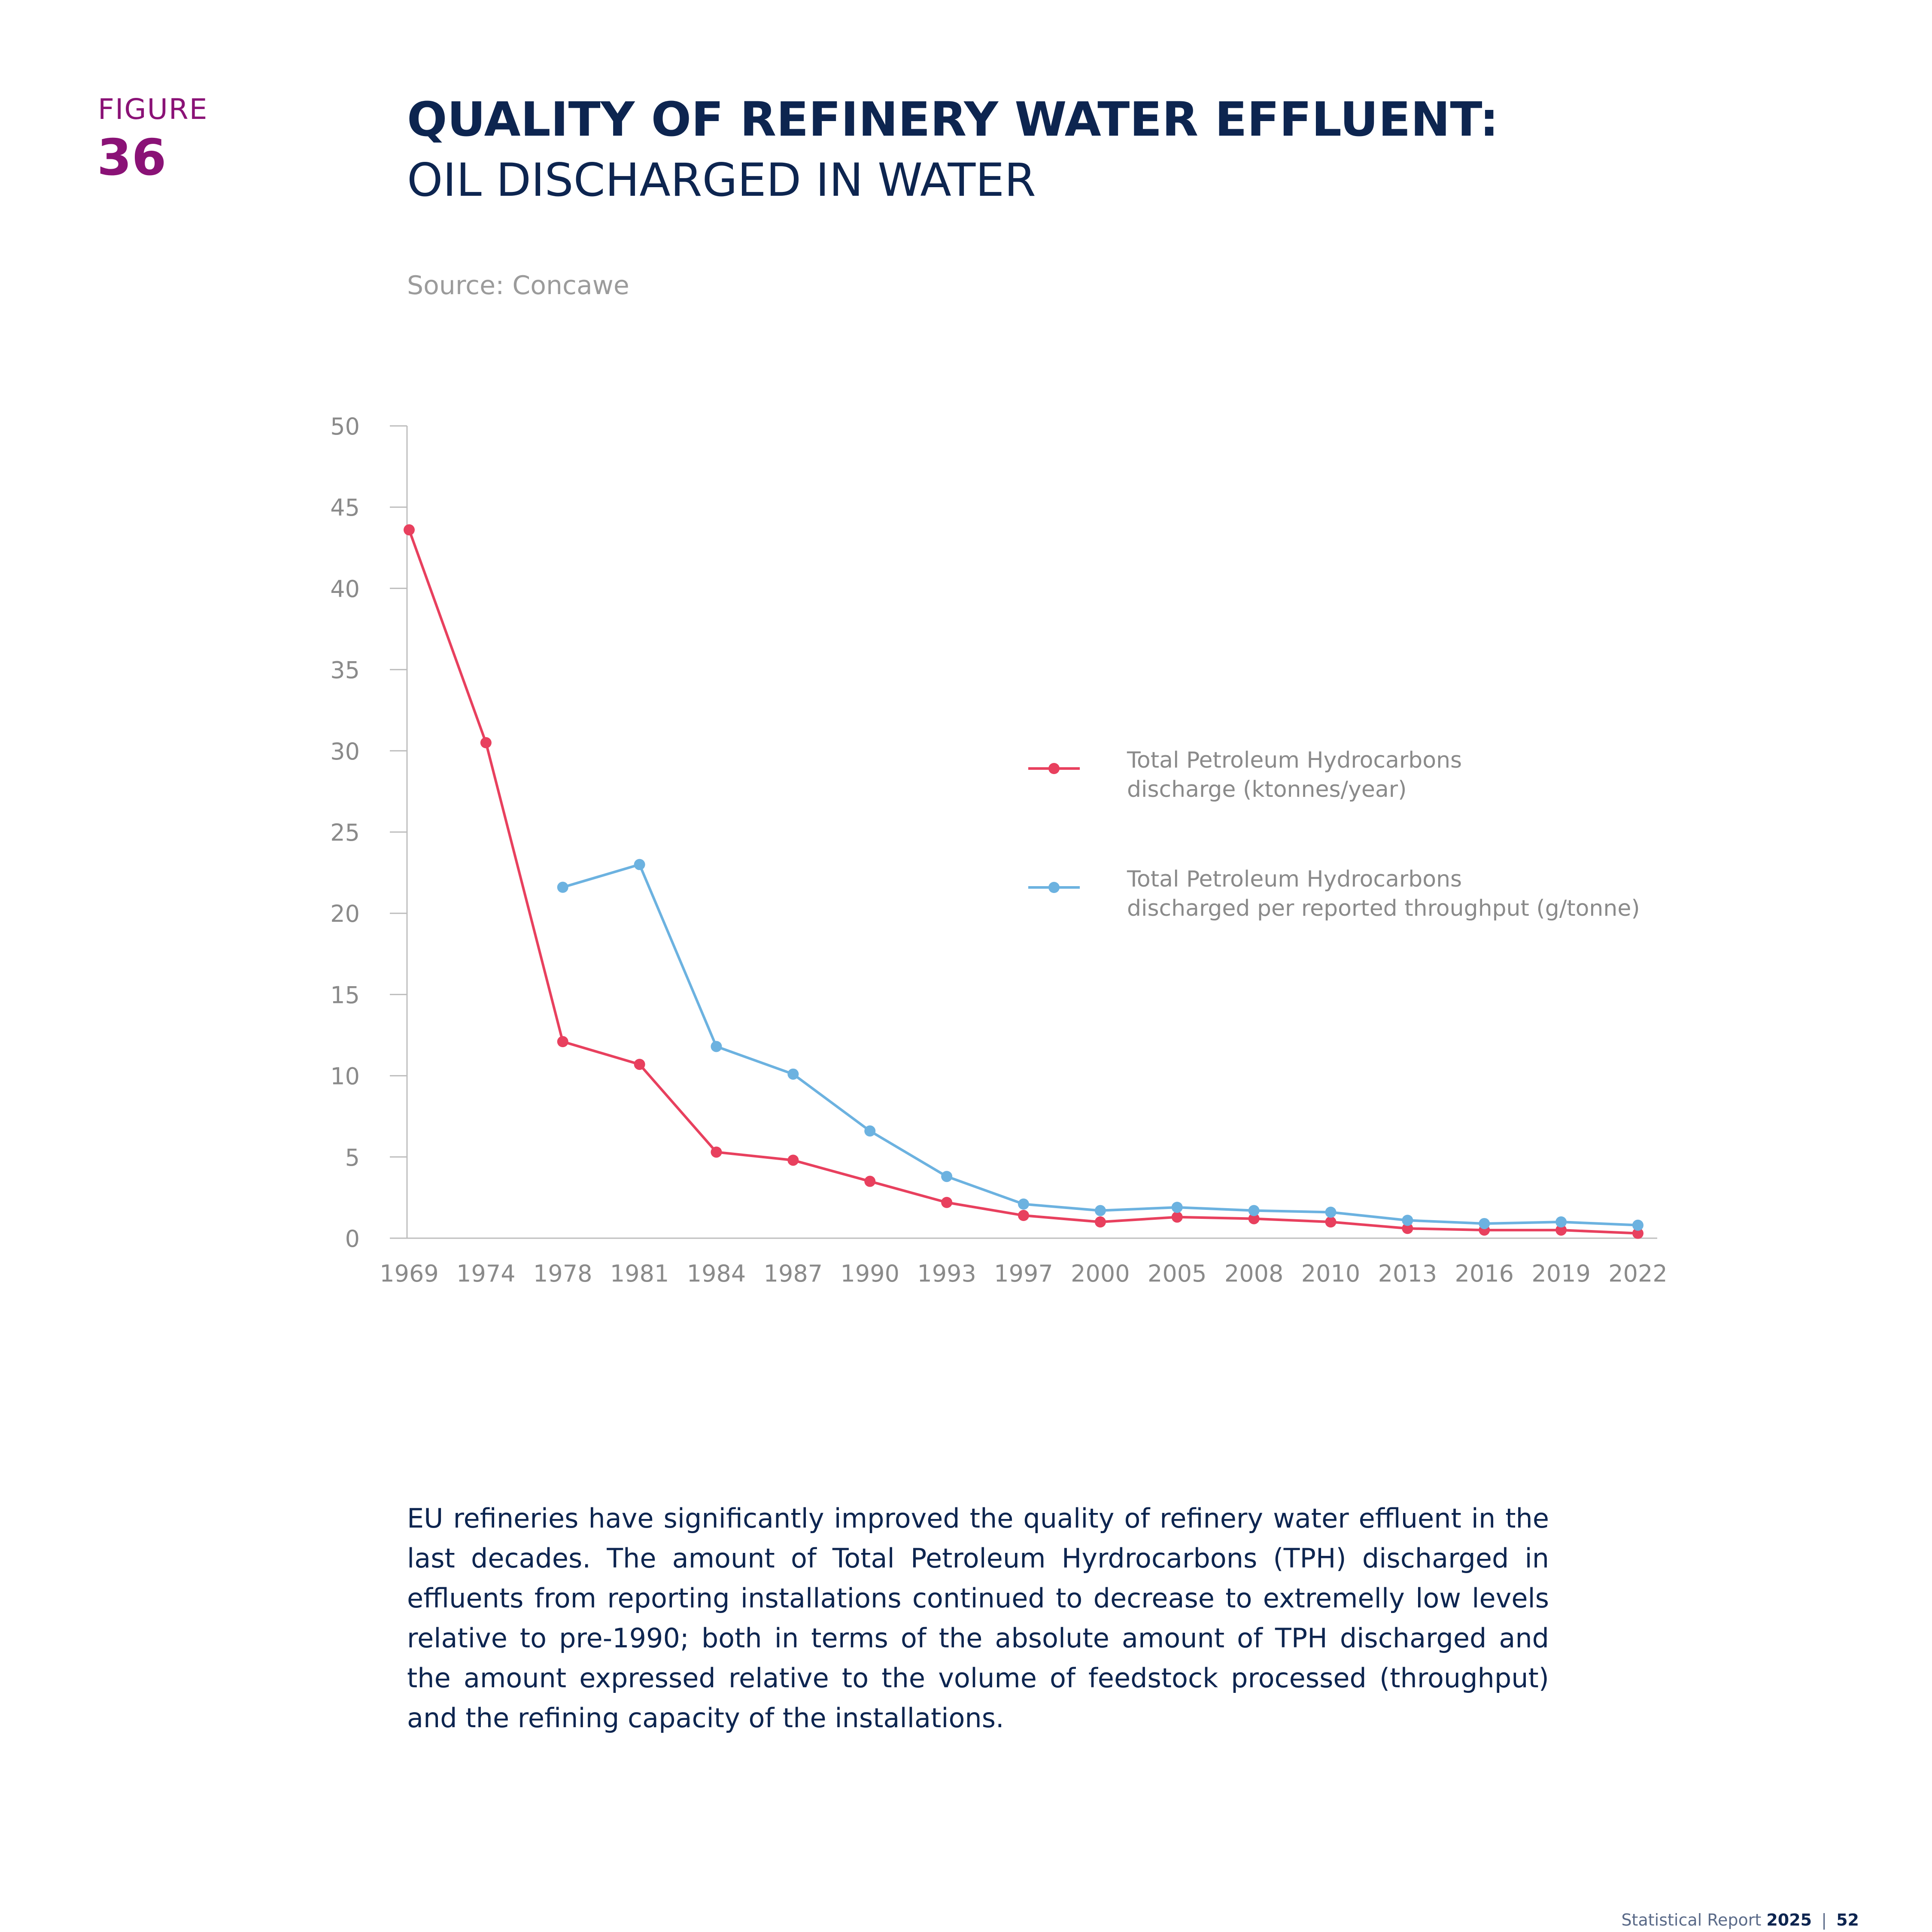 This screenshot has height=1932, width=1932. What do you see at coordinates (345, 832) in the screenshot?
I see `y-tick-label: 25` at bounding box center [345, 832].